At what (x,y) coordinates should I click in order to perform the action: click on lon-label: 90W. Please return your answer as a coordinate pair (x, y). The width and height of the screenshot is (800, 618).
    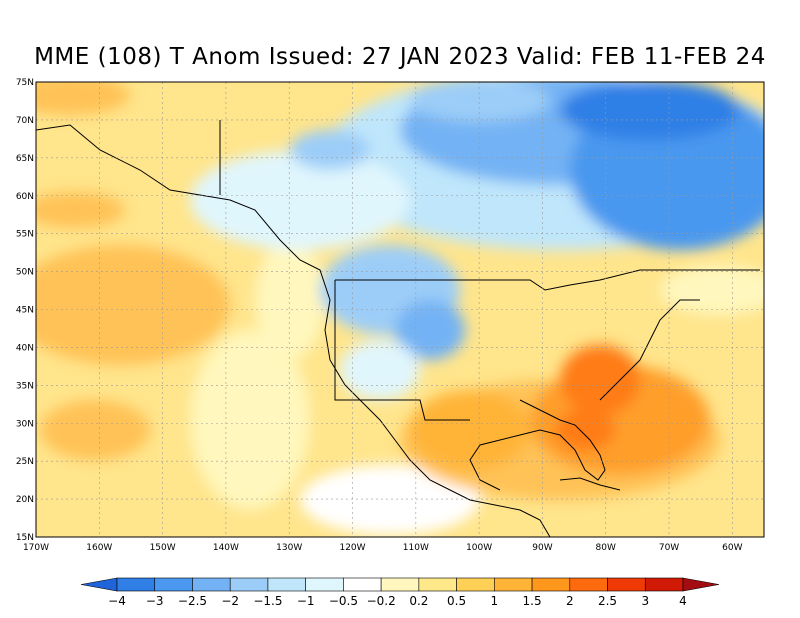
    Looking at the image, I should click on (542, 548).